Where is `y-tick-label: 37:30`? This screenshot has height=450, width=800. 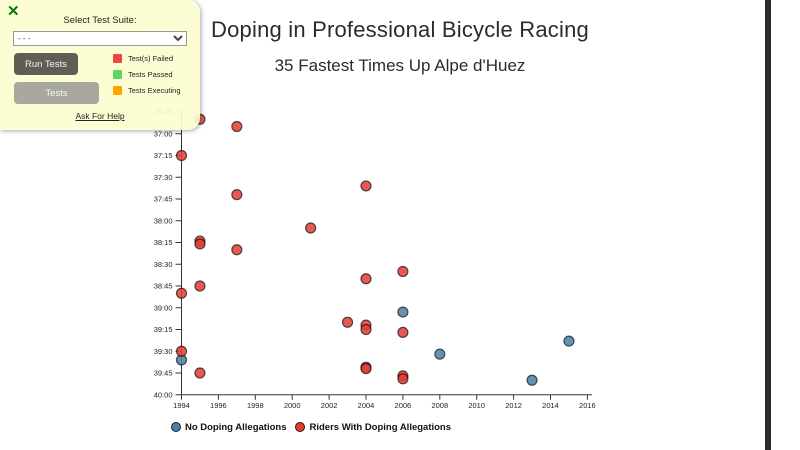 y-tick-label: 37:30 is located at coordinates (163, 177).